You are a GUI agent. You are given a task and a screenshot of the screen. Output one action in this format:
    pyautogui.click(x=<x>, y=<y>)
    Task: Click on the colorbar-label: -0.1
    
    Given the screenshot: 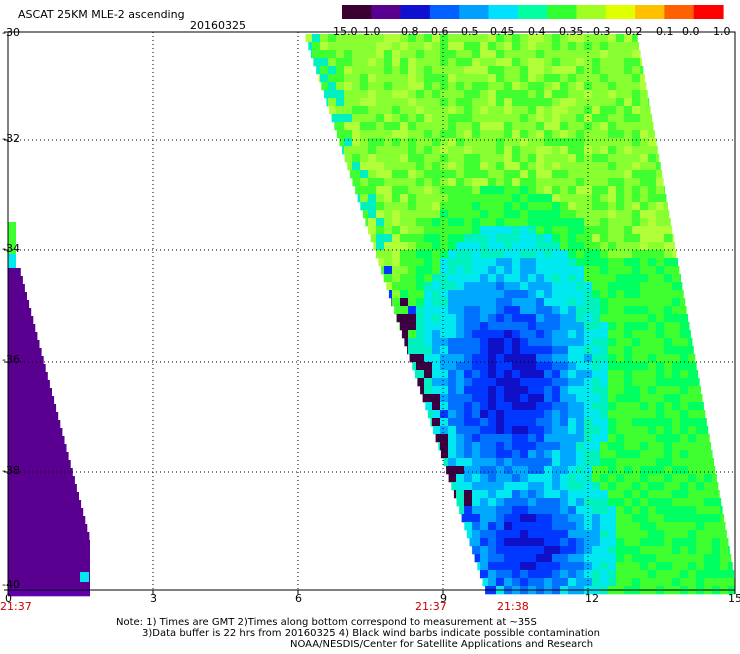 What is the action you would take?
    pyautogui.click(x=662, y=32)
    